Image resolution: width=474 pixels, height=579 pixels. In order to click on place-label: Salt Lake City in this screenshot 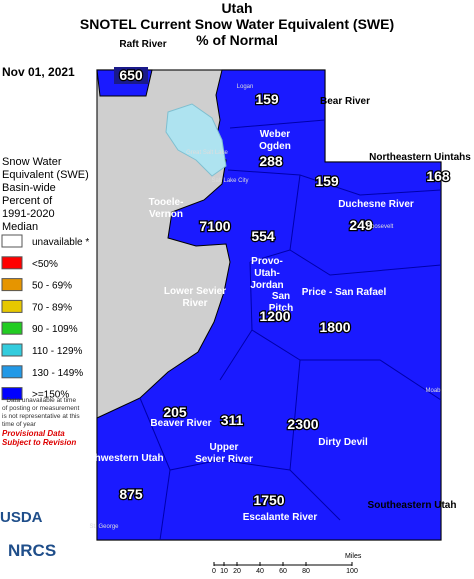, I will do `click(229, 181)`.